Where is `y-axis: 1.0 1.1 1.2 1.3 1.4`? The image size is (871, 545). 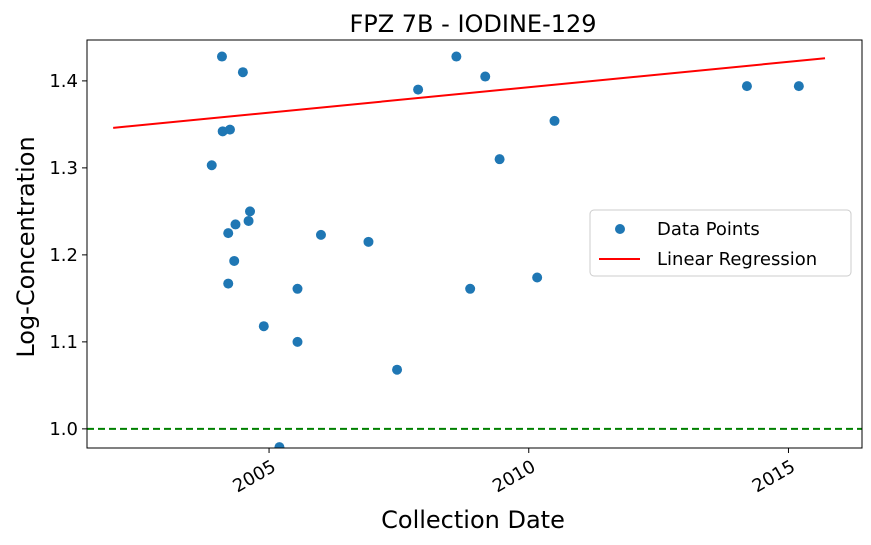 y-axis: 1.0 1.1 1.2 1.3 1.4 is located at coordinates (68, 255).